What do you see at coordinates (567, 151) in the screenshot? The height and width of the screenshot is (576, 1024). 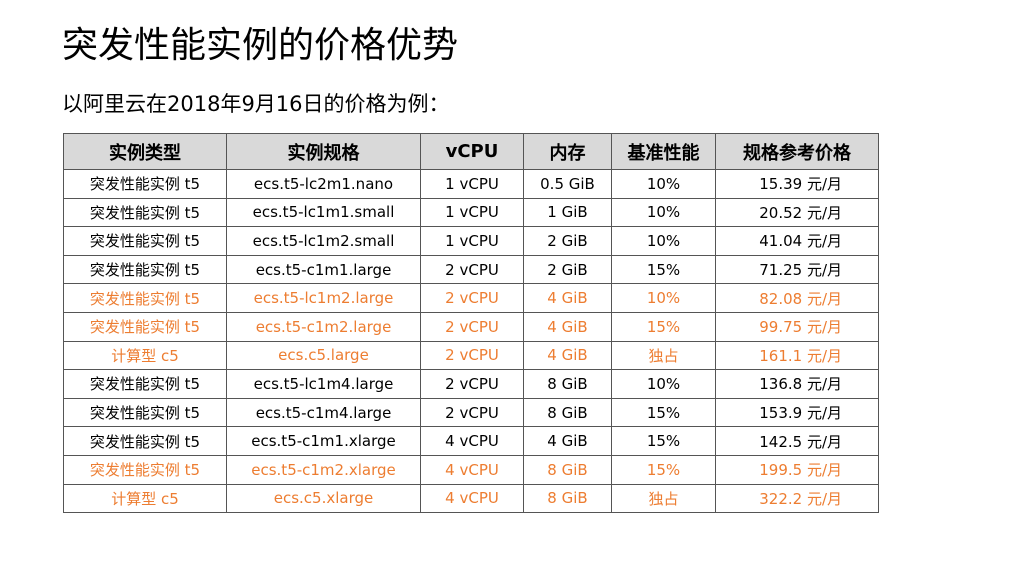 I see `header-memory: 内存` at bounding box center [567, 151].